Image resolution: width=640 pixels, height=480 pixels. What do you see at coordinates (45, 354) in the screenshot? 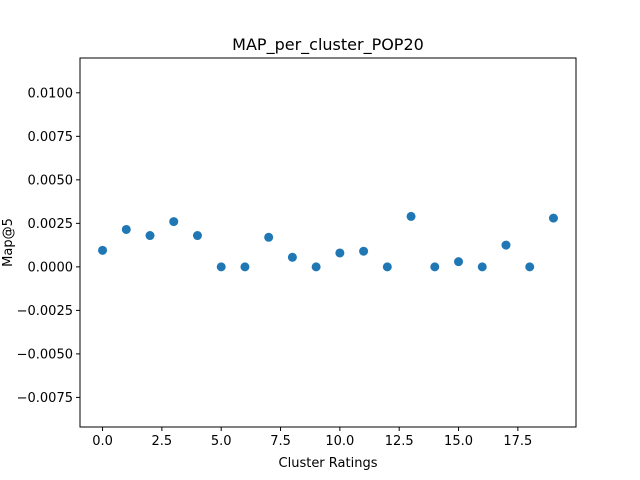
I see `y-tick-label: −0.0050` at bounding box center [45, 354].